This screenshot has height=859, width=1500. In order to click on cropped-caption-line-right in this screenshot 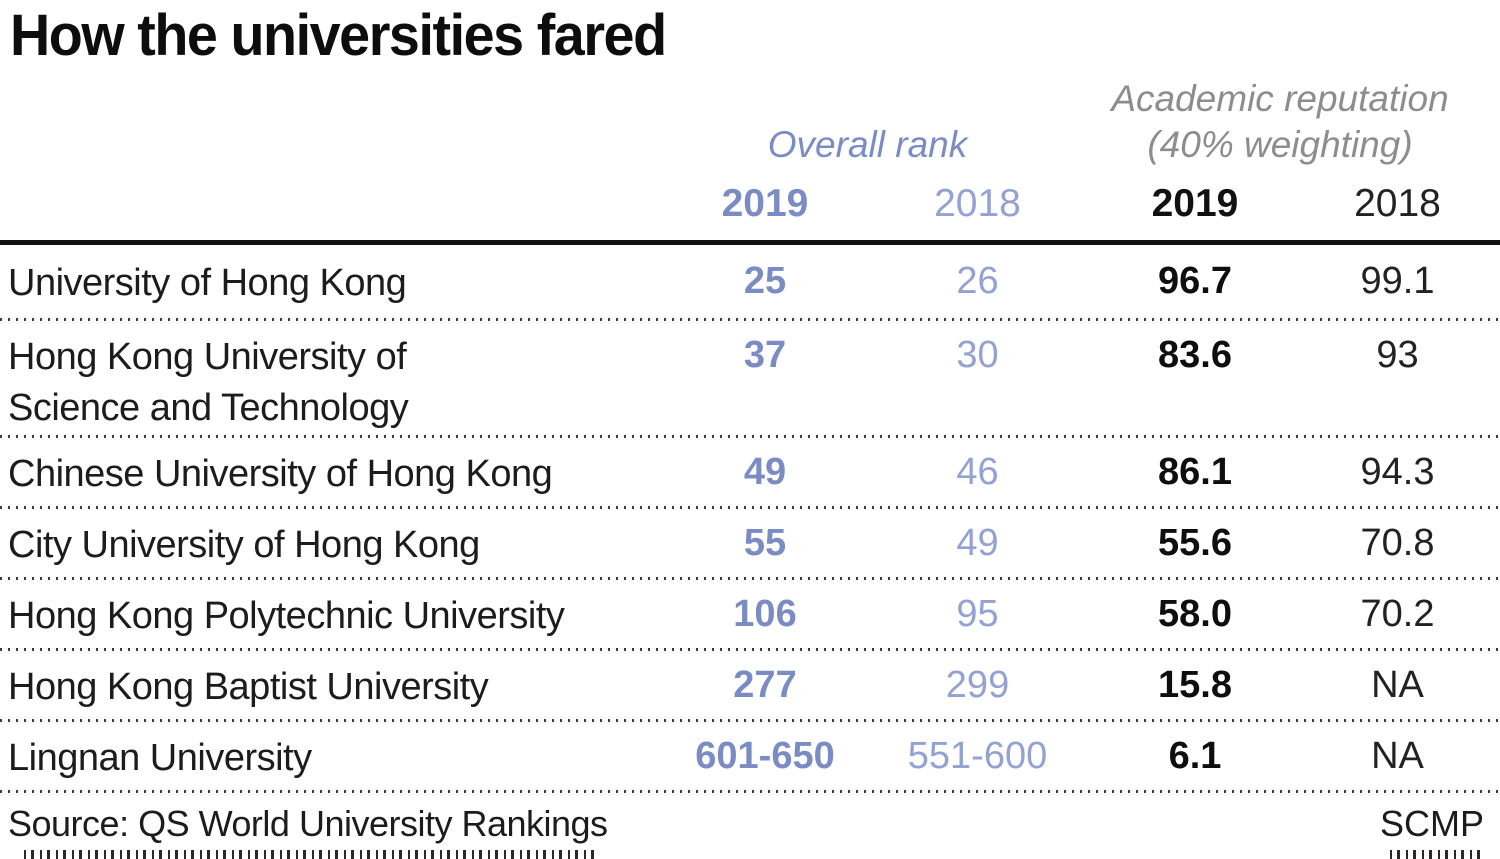, I will do `click(1436, 854)`.